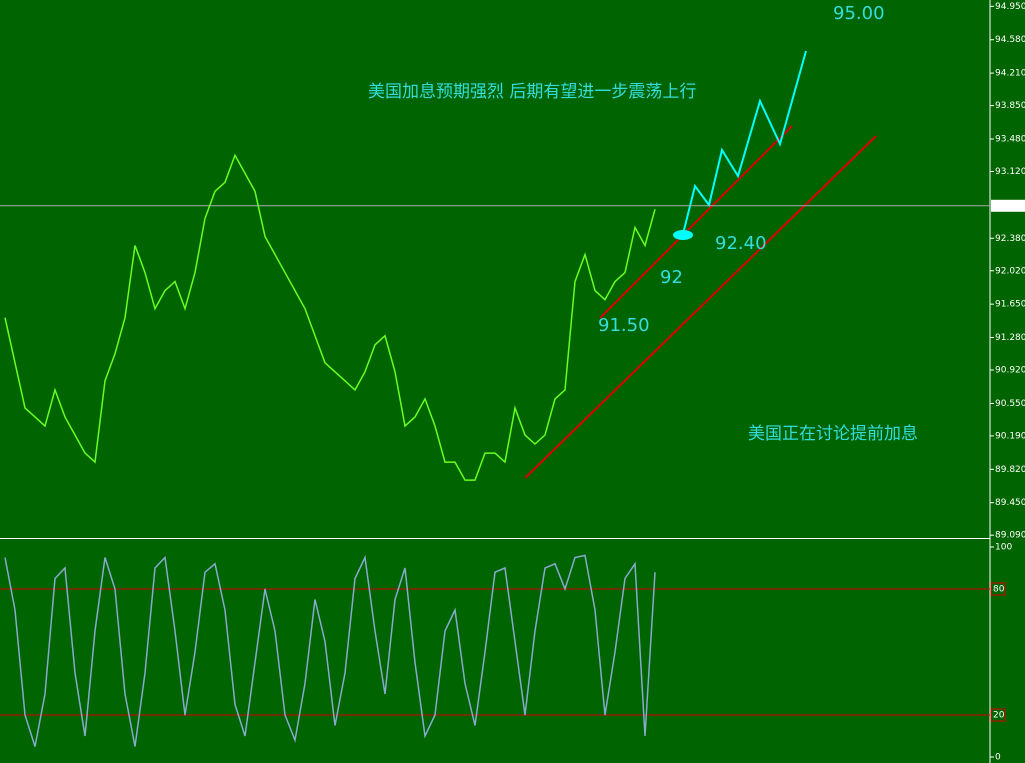  I want to click on y-tick-label: 90.190, so click(1010, 436).